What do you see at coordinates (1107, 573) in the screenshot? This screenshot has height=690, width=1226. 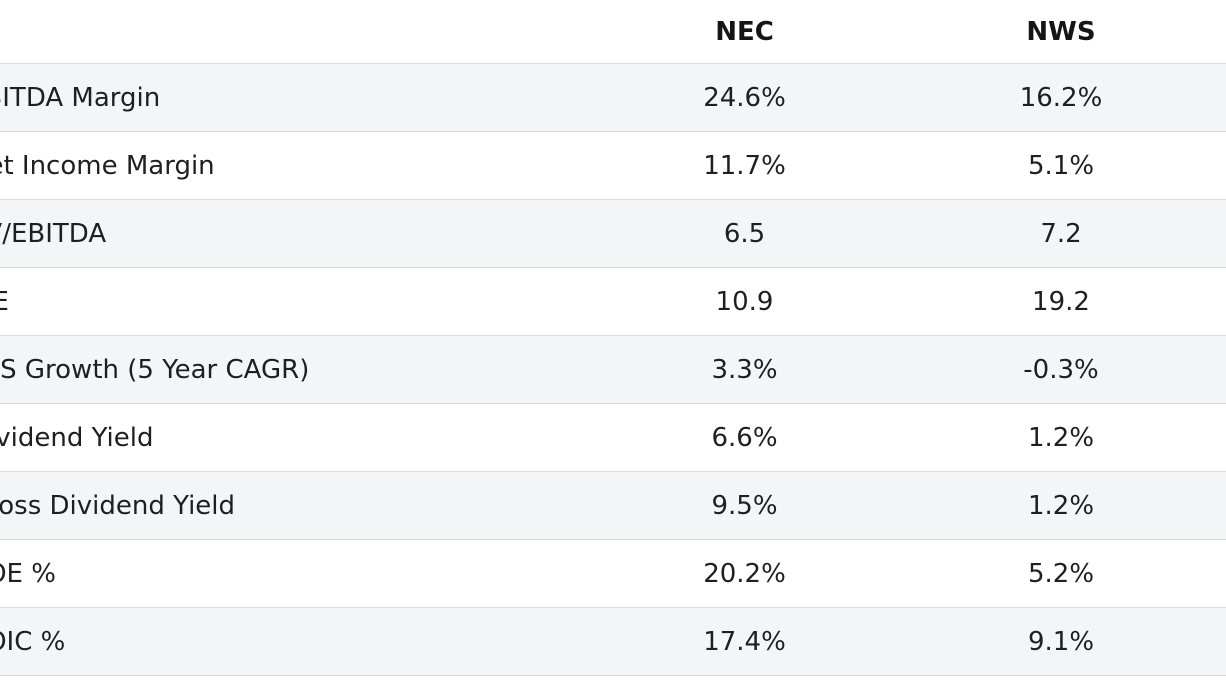 I see `nws-value-cell: 5.2%` at bounding box center [1107, 573].